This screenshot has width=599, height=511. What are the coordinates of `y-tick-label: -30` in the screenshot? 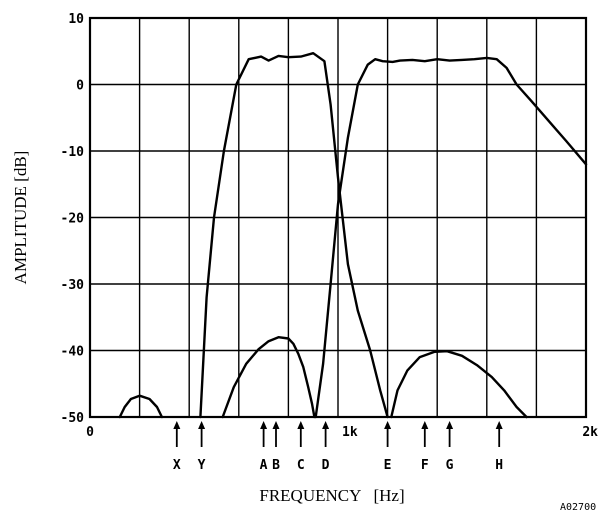 It's located at (73, 285).